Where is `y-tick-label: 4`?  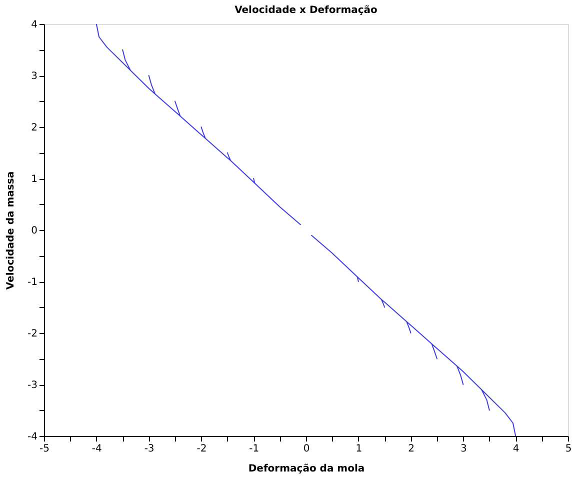
y-tick-label: 4 is located at coordinates (34, 25).